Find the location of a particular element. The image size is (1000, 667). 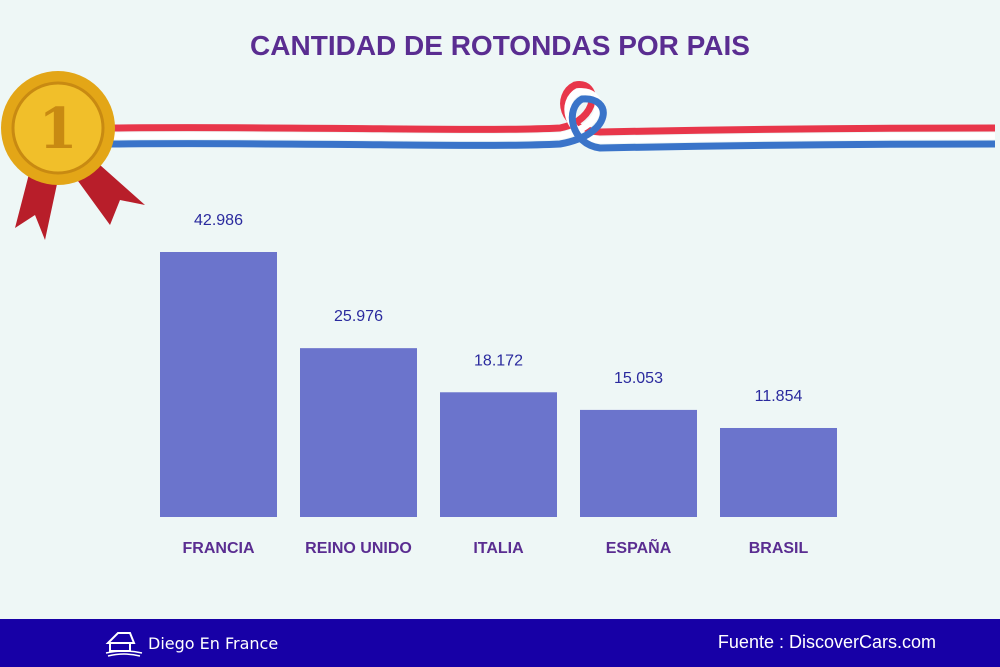

category-label: BRASIL is located at coordinates (779, 548).